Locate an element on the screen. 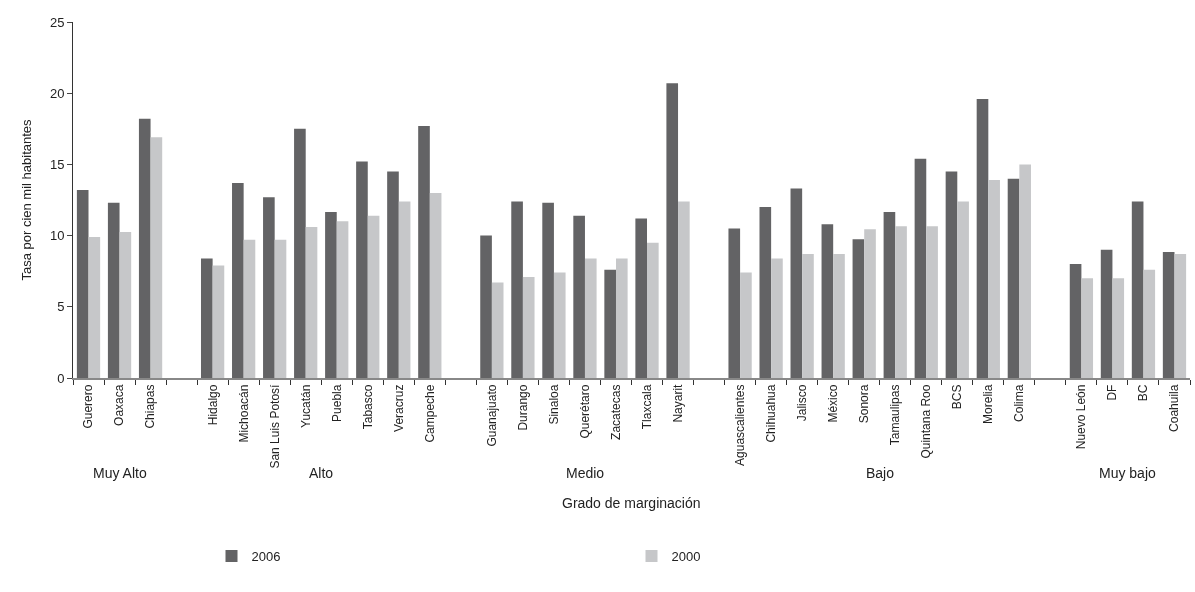  text: Bajo is located at coordinates (880, 473).